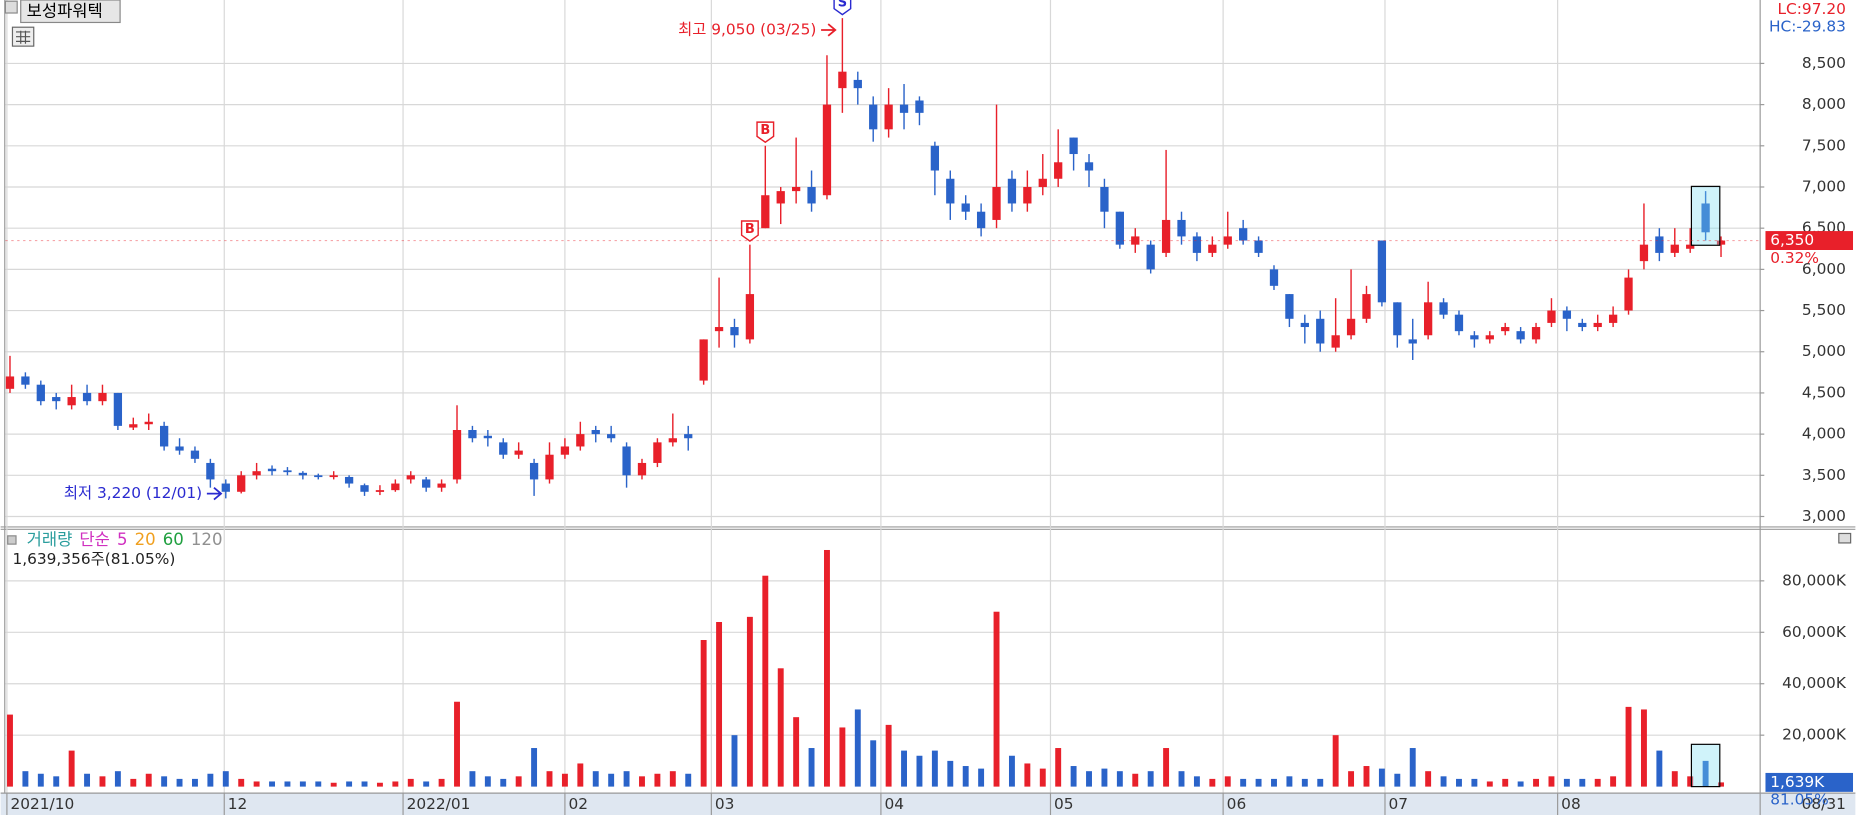 This screenshot has width=1856, height=815. Describe the element at coordinates (1814, 683) in the screenshot. I see `y-tick-label: 40,000K` at that location.